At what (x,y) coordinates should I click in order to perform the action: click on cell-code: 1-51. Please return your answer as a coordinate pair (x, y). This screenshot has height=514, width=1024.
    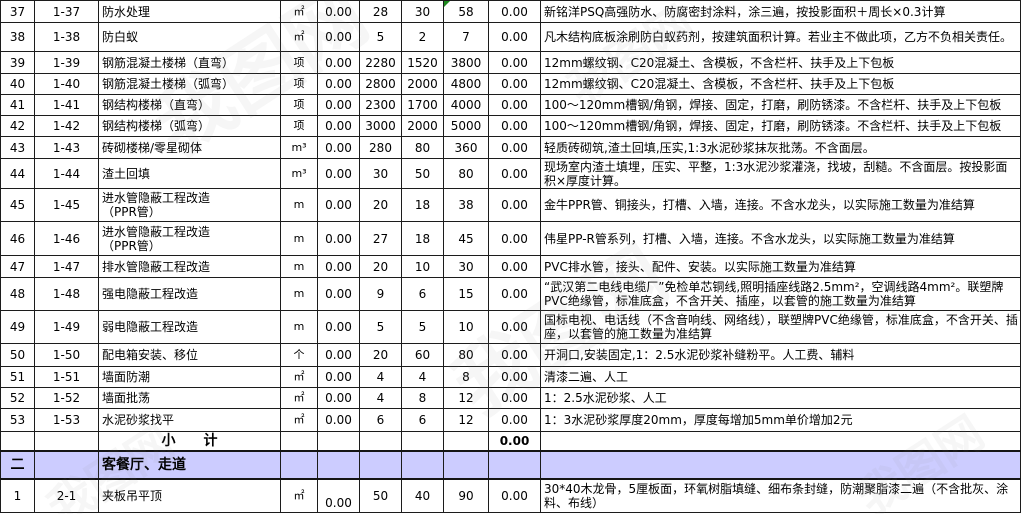
    Looking at the image, I should click on (66, 377).